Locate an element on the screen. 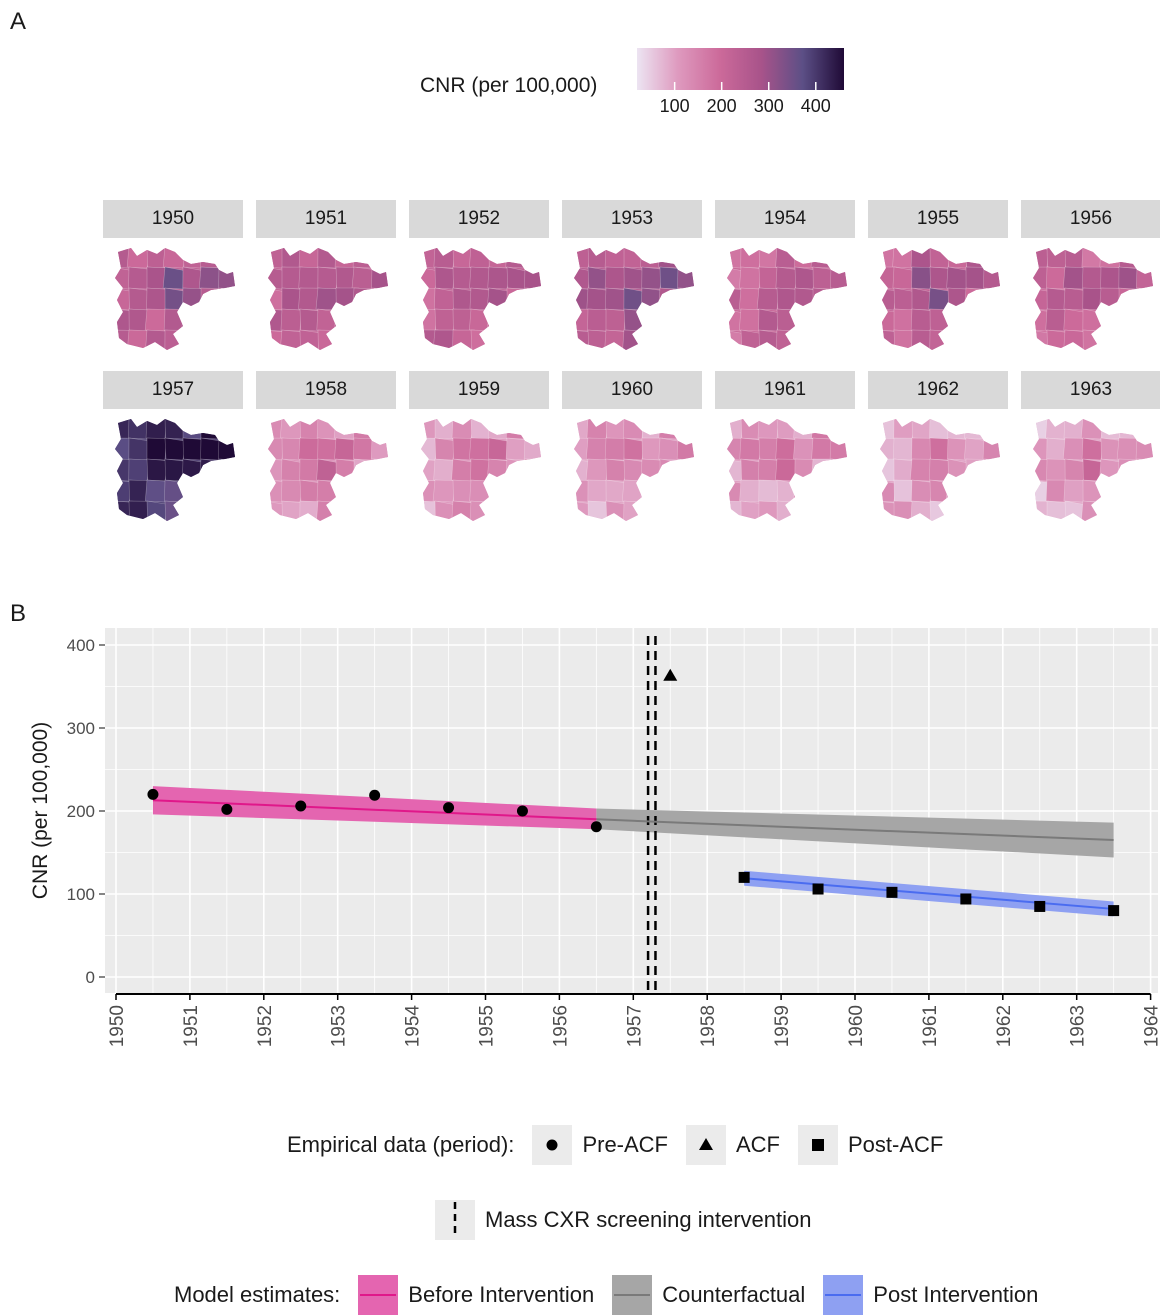 Image resolution: width=1160 pixels, height=1315 pixels. facet-strip-1953: 1953 is located at coordinates (632, 219).